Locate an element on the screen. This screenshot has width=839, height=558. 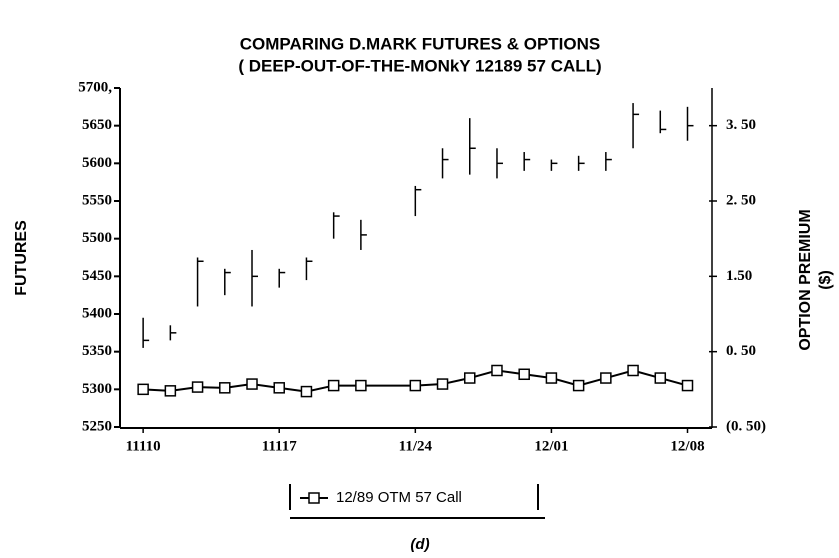
y-tick-label: 5400 is located at coordinates (97, 313).